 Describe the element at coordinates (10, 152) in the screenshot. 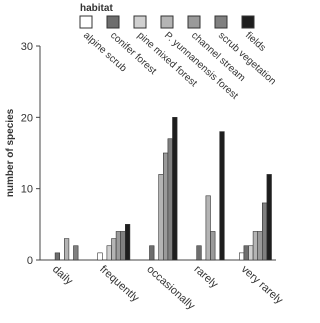

I see `y-axis-label: number of species` at that location.